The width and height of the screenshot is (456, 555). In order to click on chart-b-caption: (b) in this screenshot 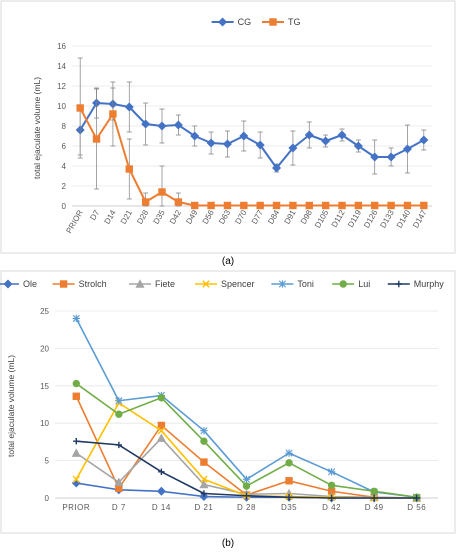, I will do `click(228, 543)`.